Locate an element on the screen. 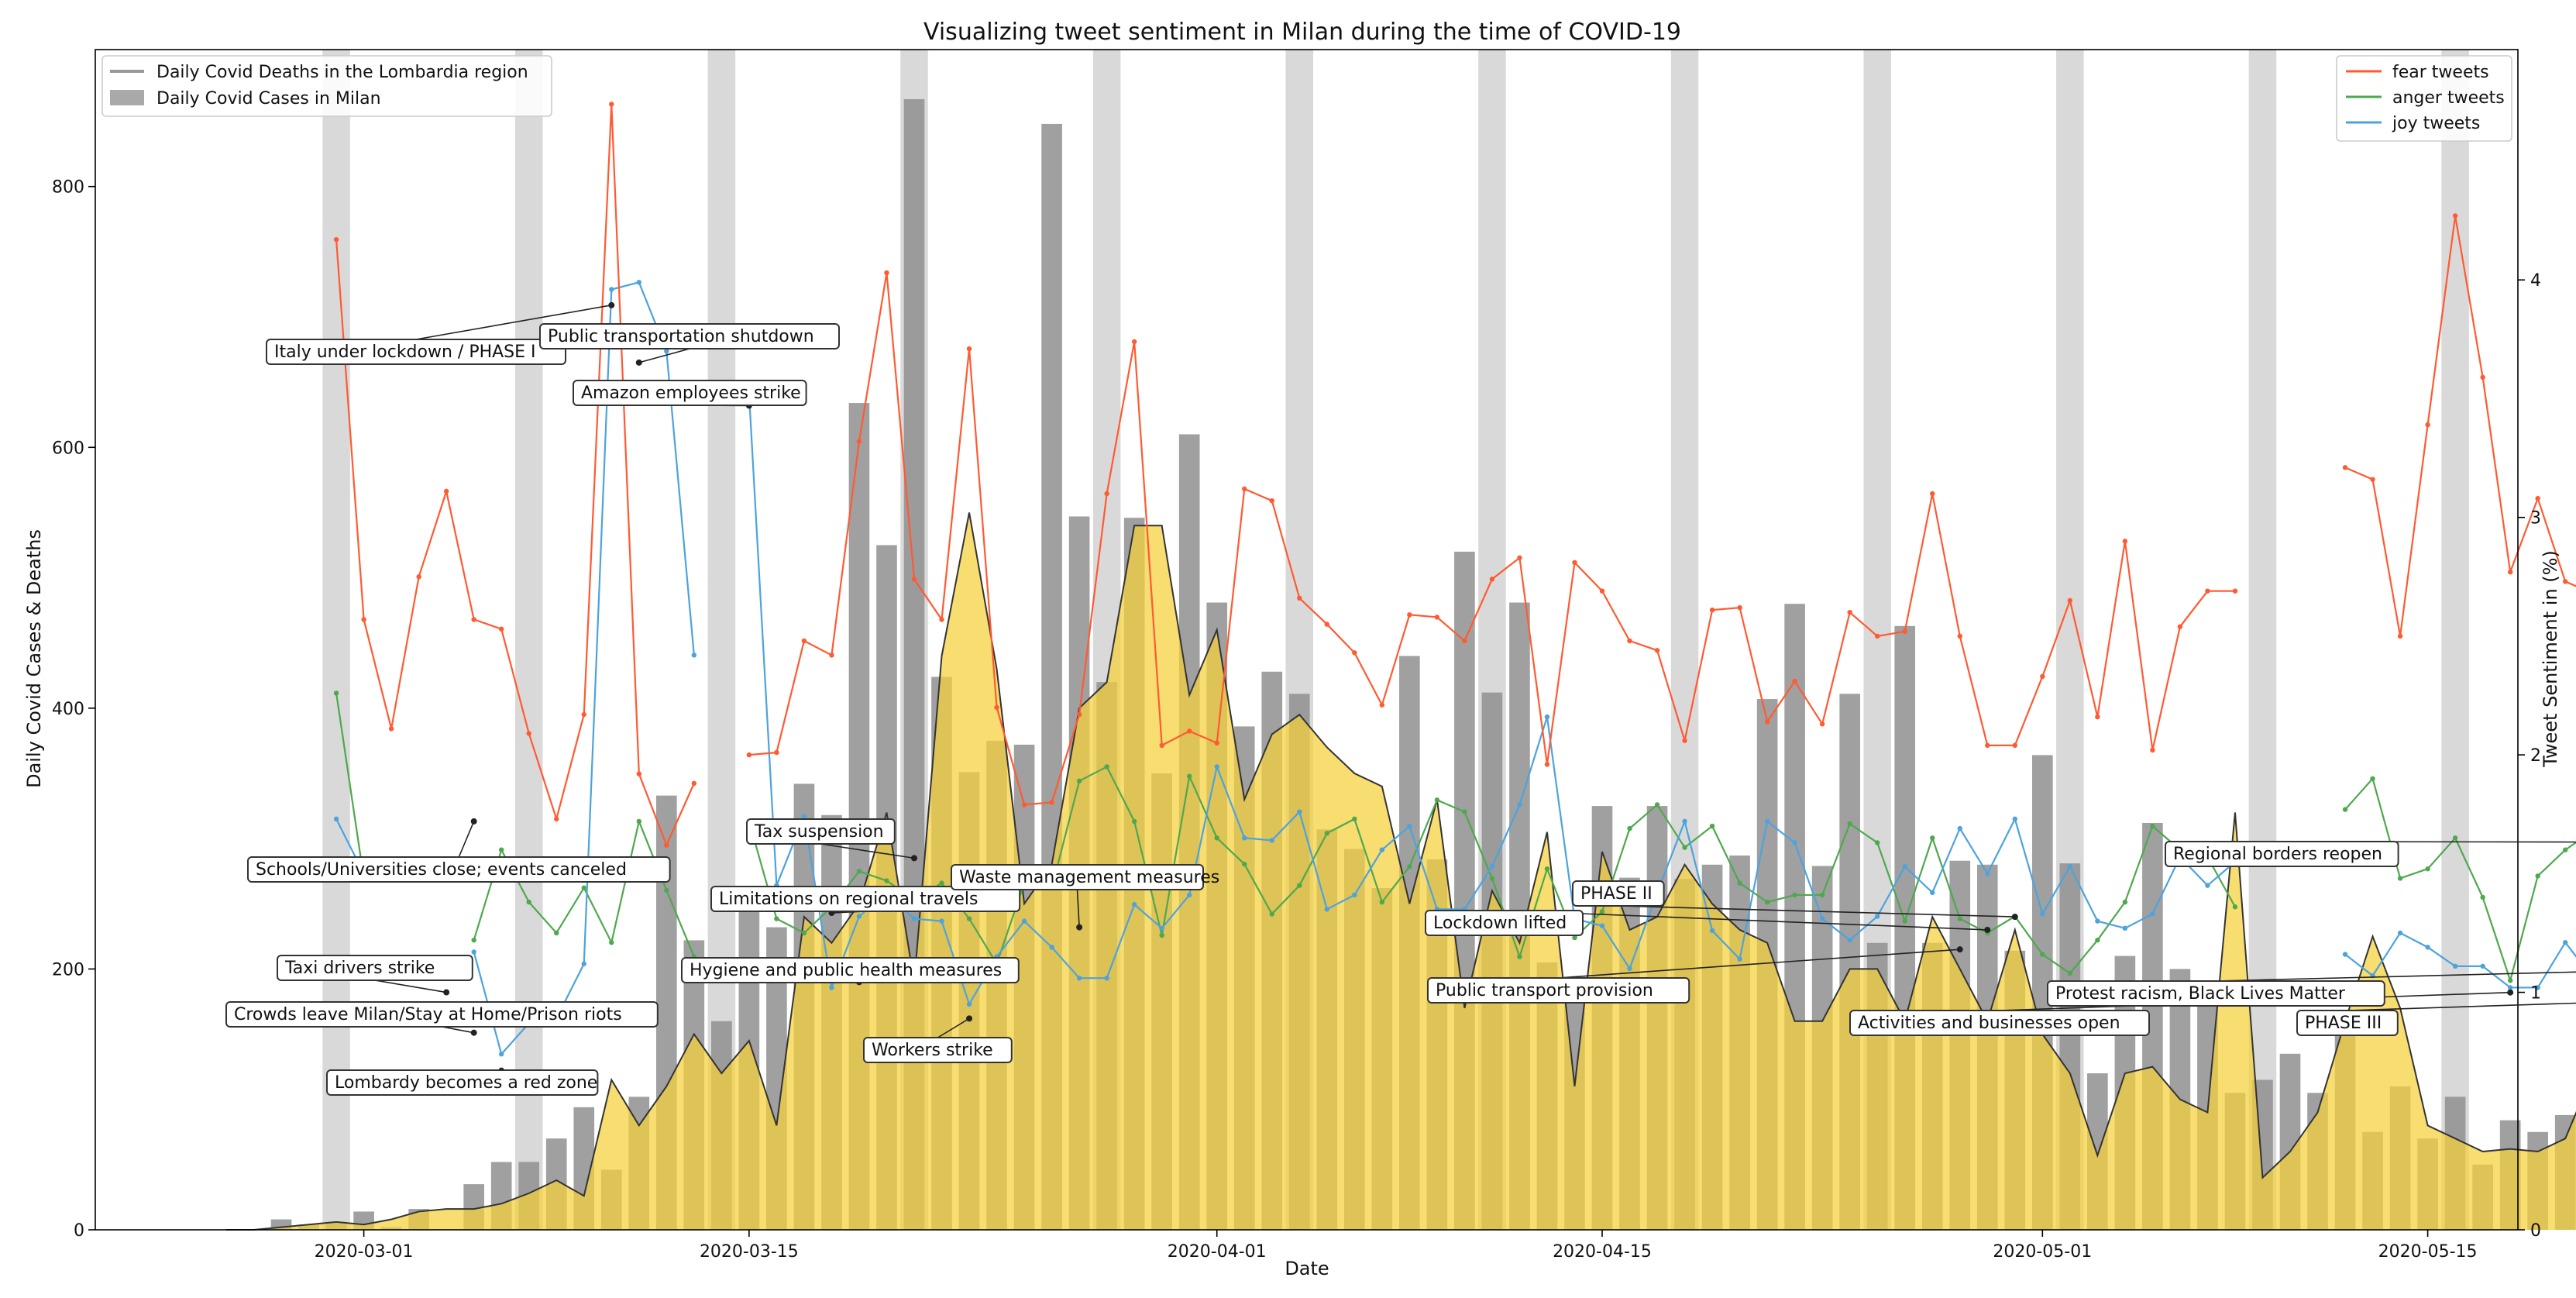 Image resolution: width=2576 pixels, height=1298 pixels. x-tick-label: 2020-04-01 is located at coordinates (1217, 1252).